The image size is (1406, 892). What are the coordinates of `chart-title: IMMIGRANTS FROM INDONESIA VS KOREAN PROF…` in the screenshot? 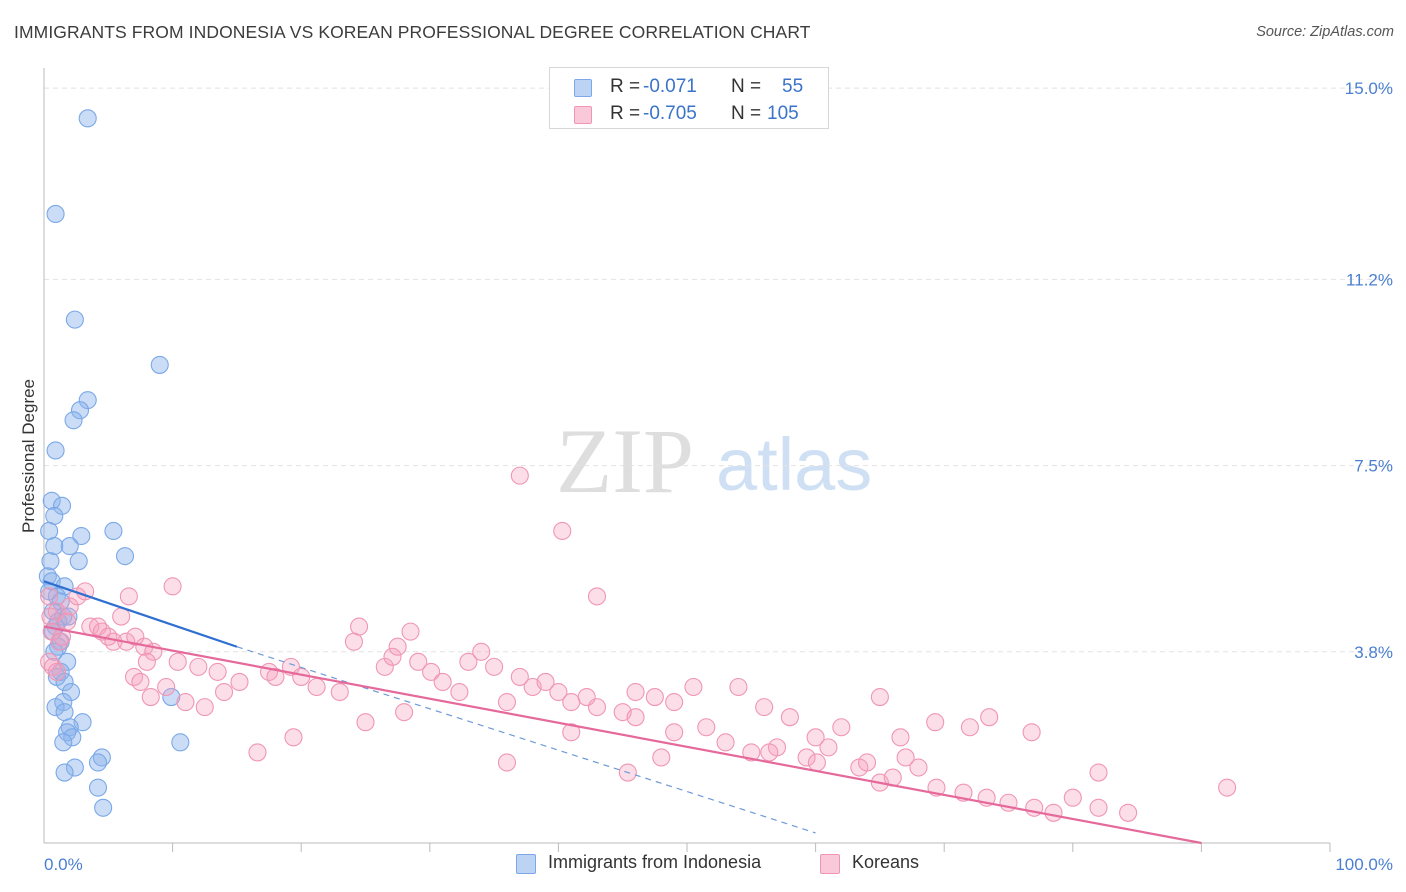 It's located at (412, 32).